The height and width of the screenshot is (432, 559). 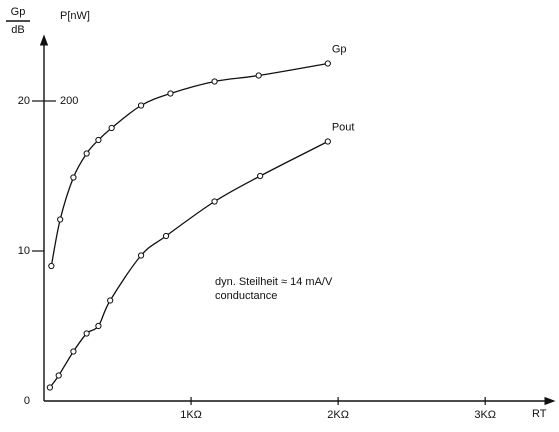 What do you see at coordinates (274, 282) in the screenshot?
I see `annotation: dyn. Steilheit ≈ 14 mA/V` at bounding box center [274, 282].